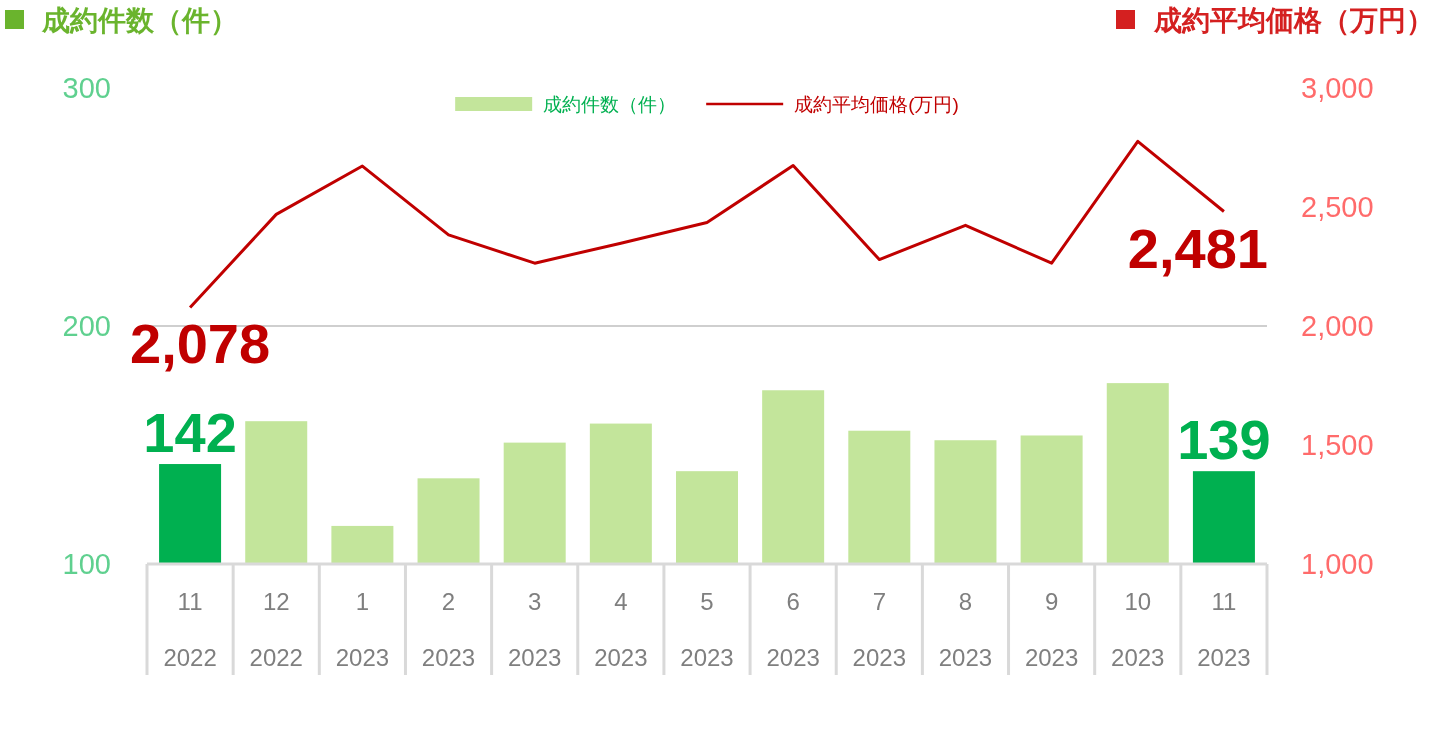  Describe the element at coordinates (1337, 326) in the screenshot. I see `y2-tick-label: 2,000` at that location.